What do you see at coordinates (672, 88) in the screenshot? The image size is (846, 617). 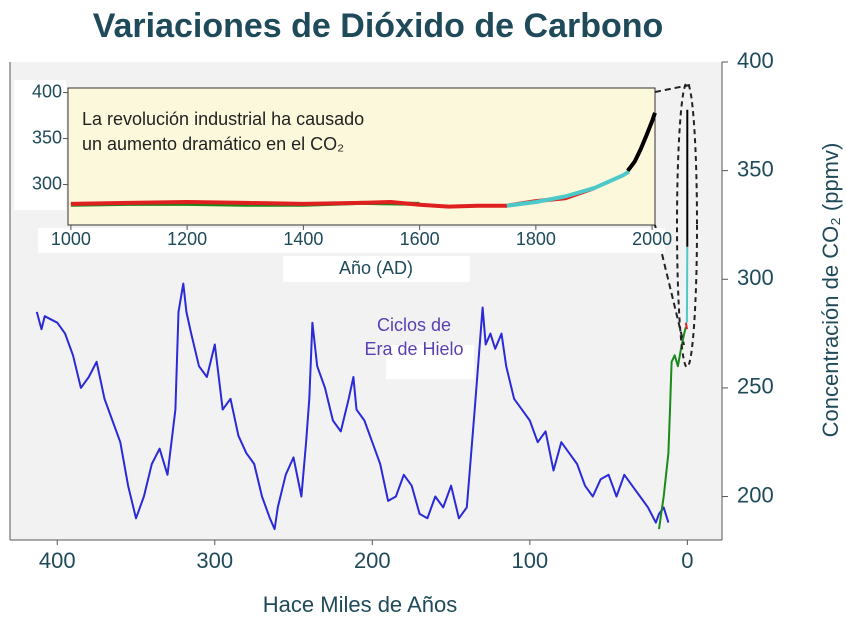 I see `zoom-line` at bounding box center [672, 88].